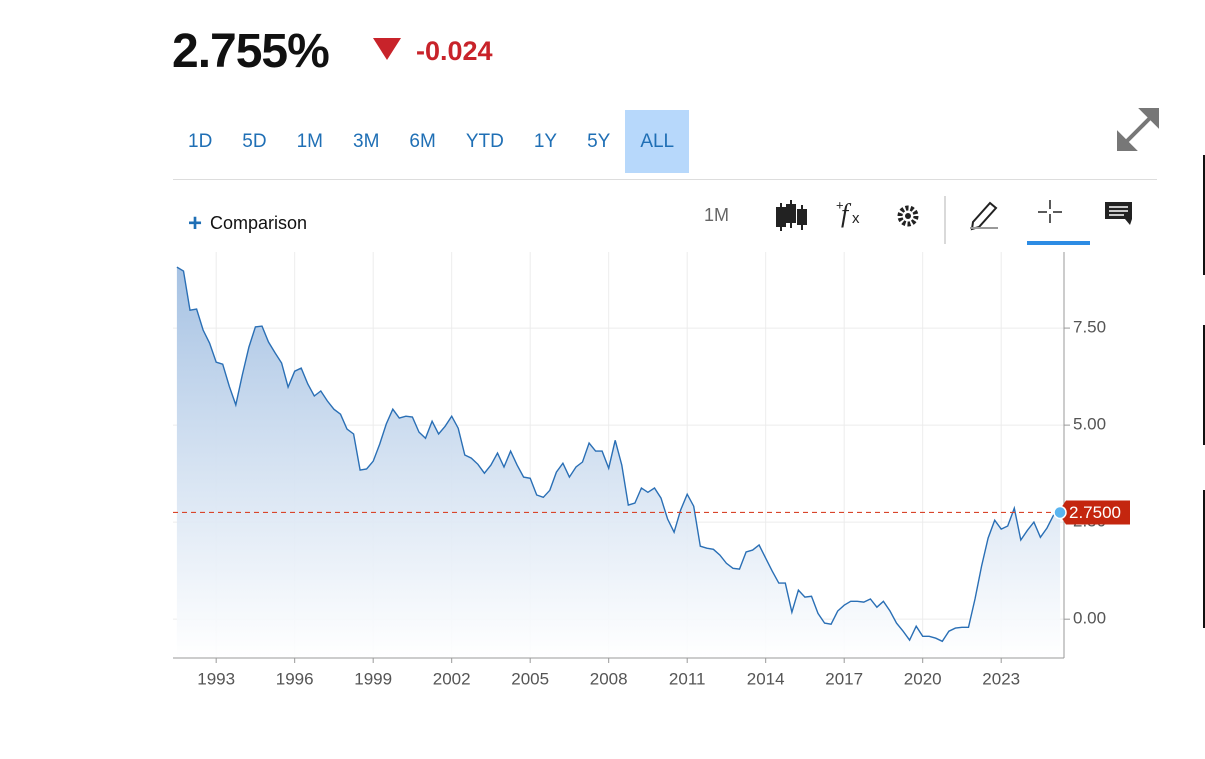 Image resolution: width=1205 pixels, height=759 pixels. What do you see at coordinates (295, 678) in the screenshot?
I see `x-tick-label: 1996` at bounding box center [295, 678].